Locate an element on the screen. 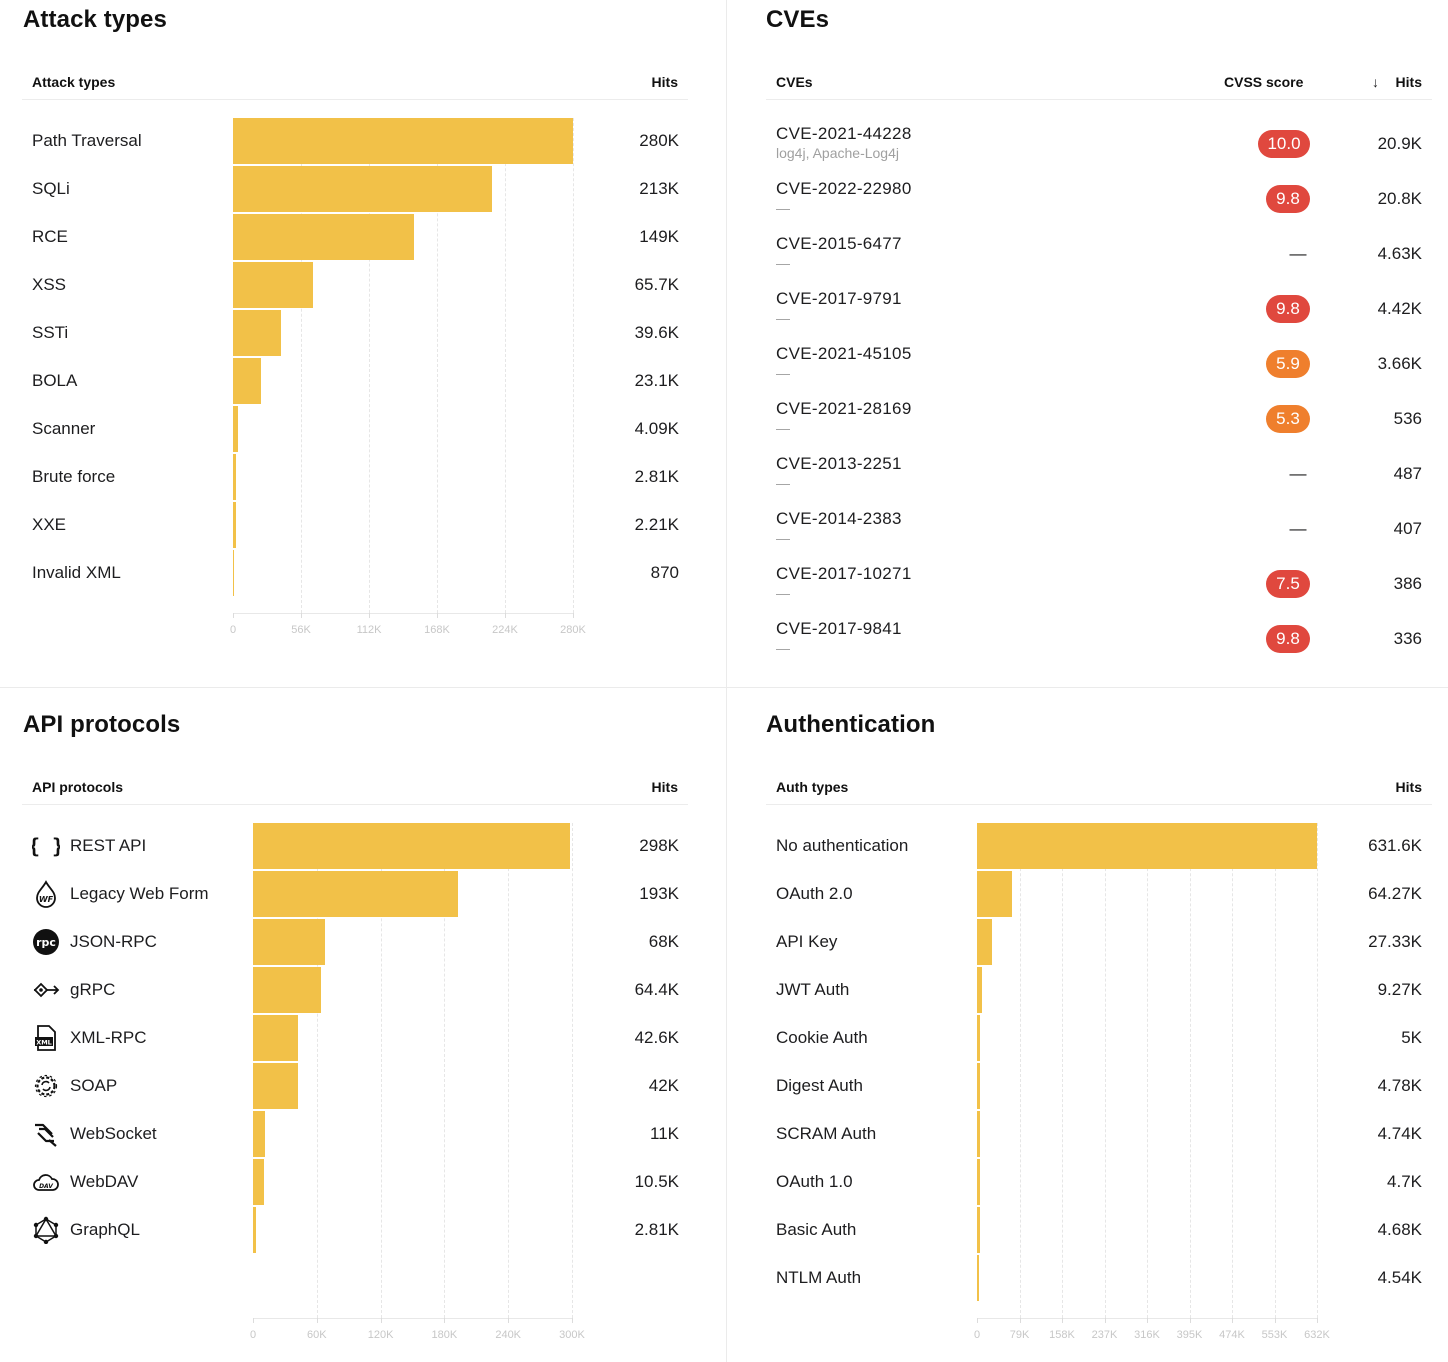 The image size is (1448, 1362). auth-row-label: API Key is located at coordinates (807, 941).